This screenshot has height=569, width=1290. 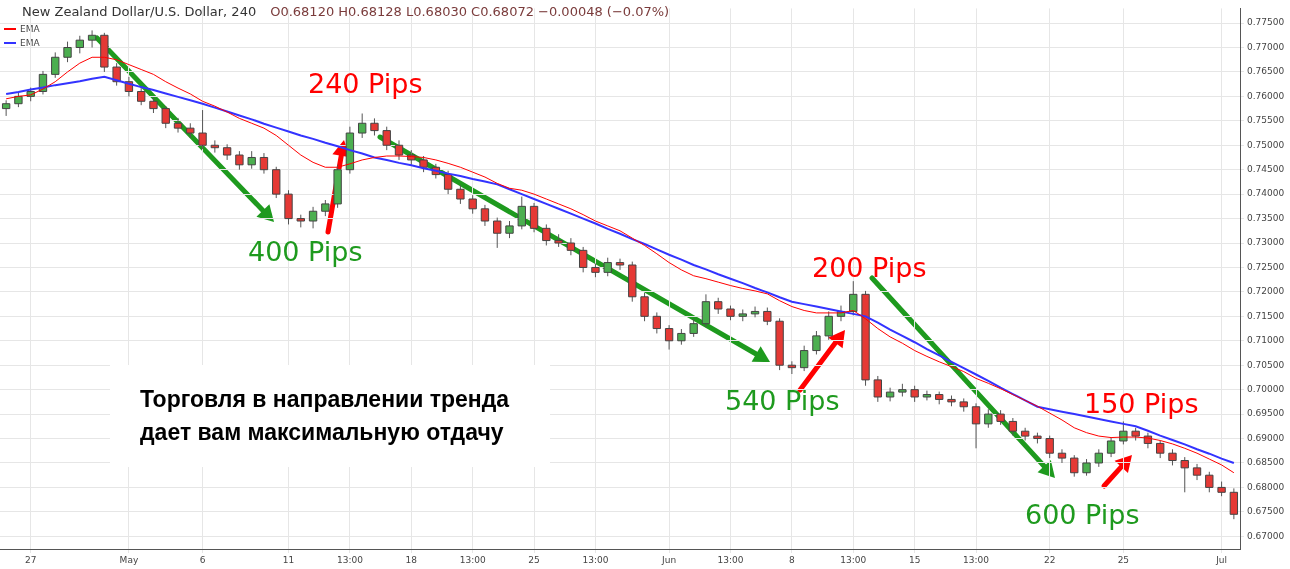 What do you see at coordinates (1266, 46) in the screenshot?
I see `y-tick-label: 0.77000` at bounding box center [1266, 46].